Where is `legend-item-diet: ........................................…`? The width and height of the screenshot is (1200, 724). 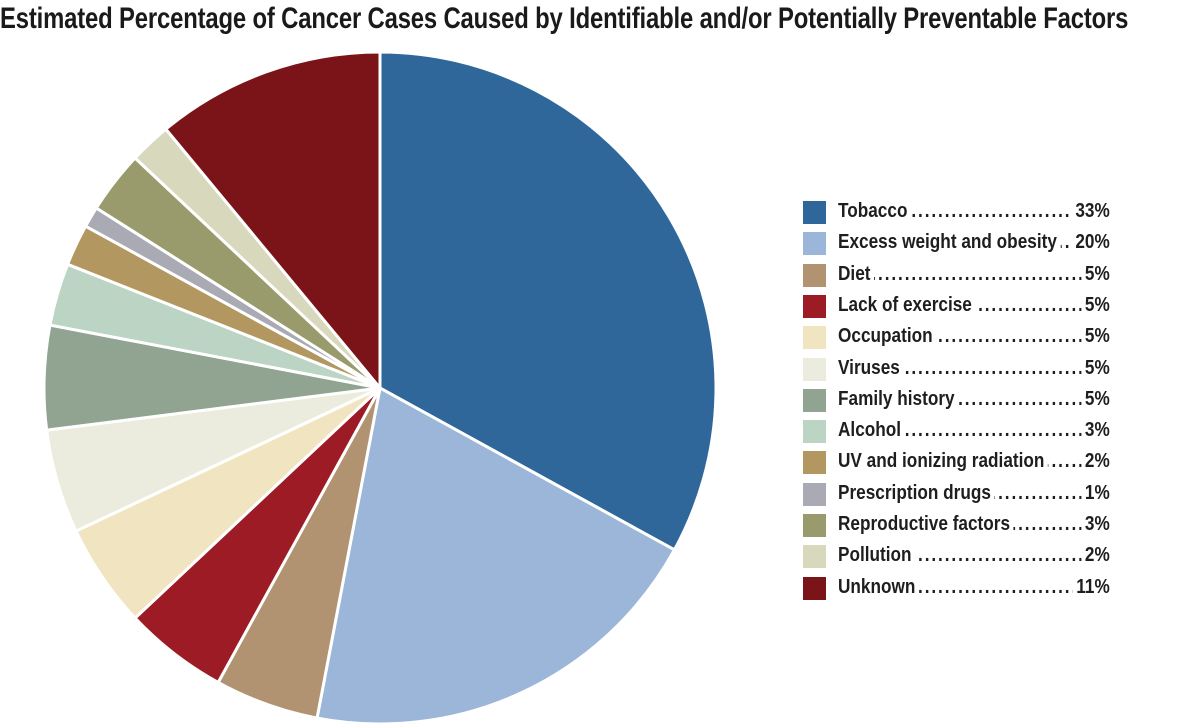 legend-item-diet: ........................................… is located at coordinates (983, 274).